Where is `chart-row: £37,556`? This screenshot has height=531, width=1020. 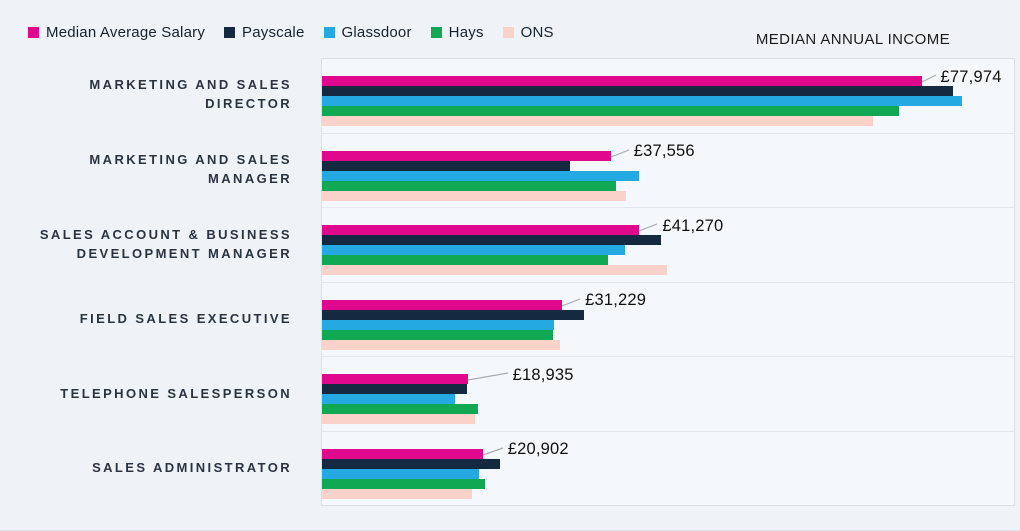 chart-row: £37,556 is located at coordinates (668, 170).